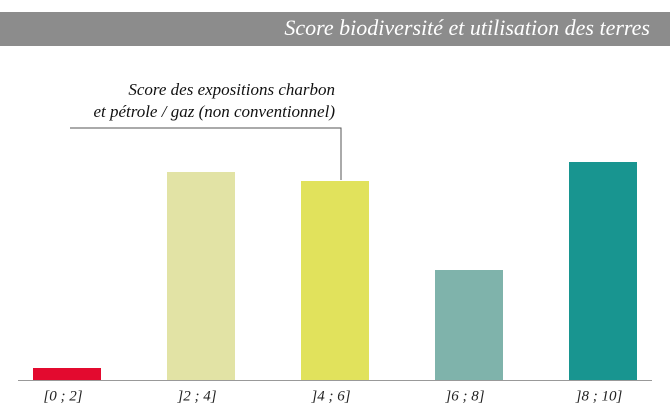  Describe the element at coordinates (231, 89) in the screenshot. I see `annotation: Score des expositions charbon` at that location.